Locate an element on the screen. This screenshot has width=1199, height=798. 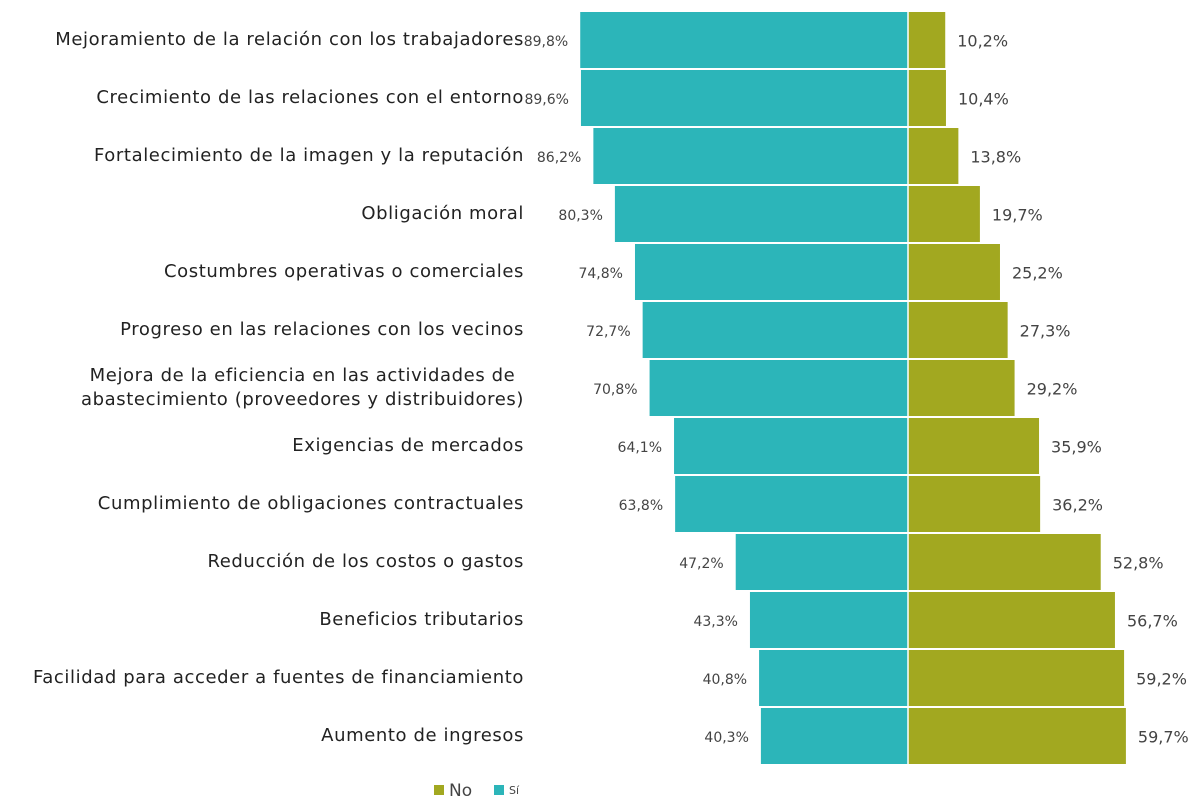
category-label: Obligación moral is located at coordinates (442, 213).